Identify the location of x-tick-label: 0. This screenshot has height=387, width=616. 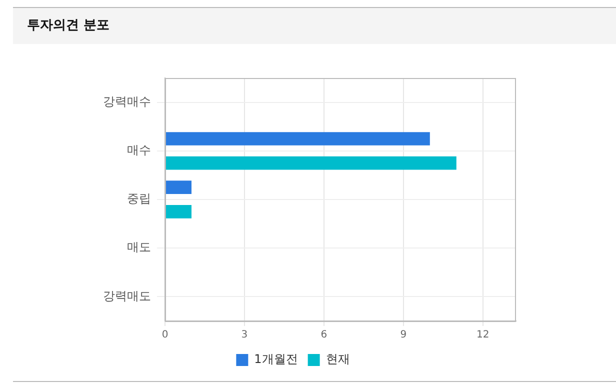
(165, 335).